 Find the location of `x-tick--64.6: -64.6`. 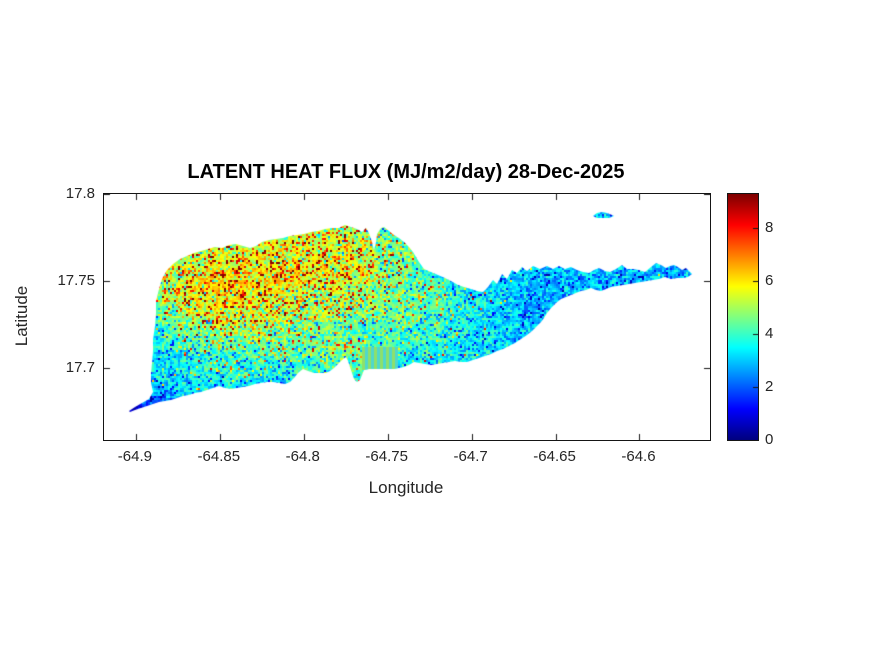

x-tick--64.6: -64.6 is located at coordinates (638, 456).